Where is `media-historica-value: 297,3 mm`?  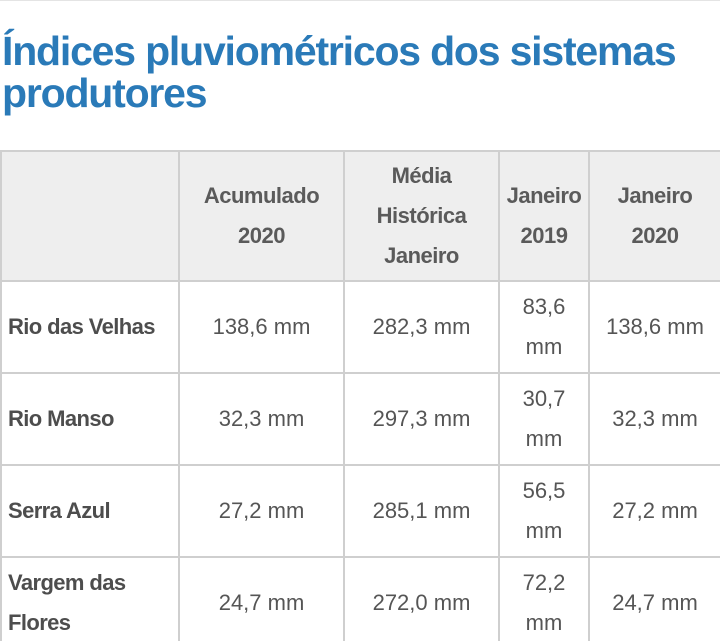
media-historica-value: 297,3 mm is located at coordinates (421, 419).